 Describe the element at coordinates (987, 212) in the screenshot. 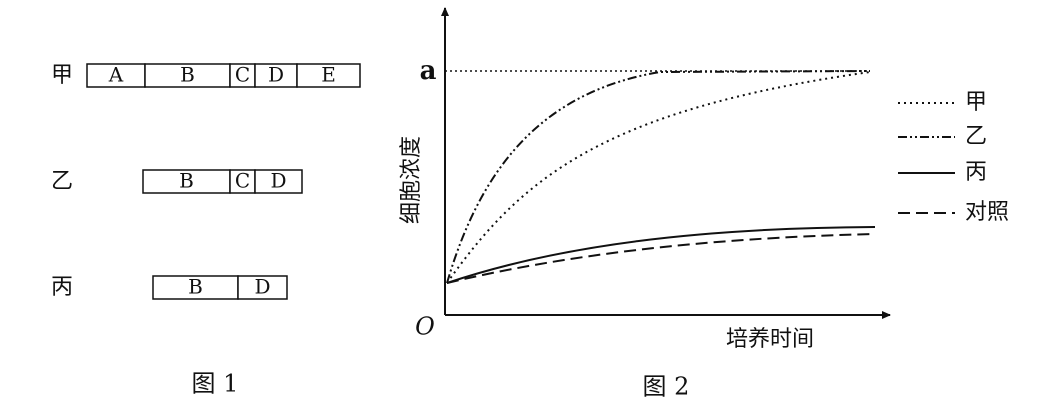

I see `legend-label: 对照` at that location.